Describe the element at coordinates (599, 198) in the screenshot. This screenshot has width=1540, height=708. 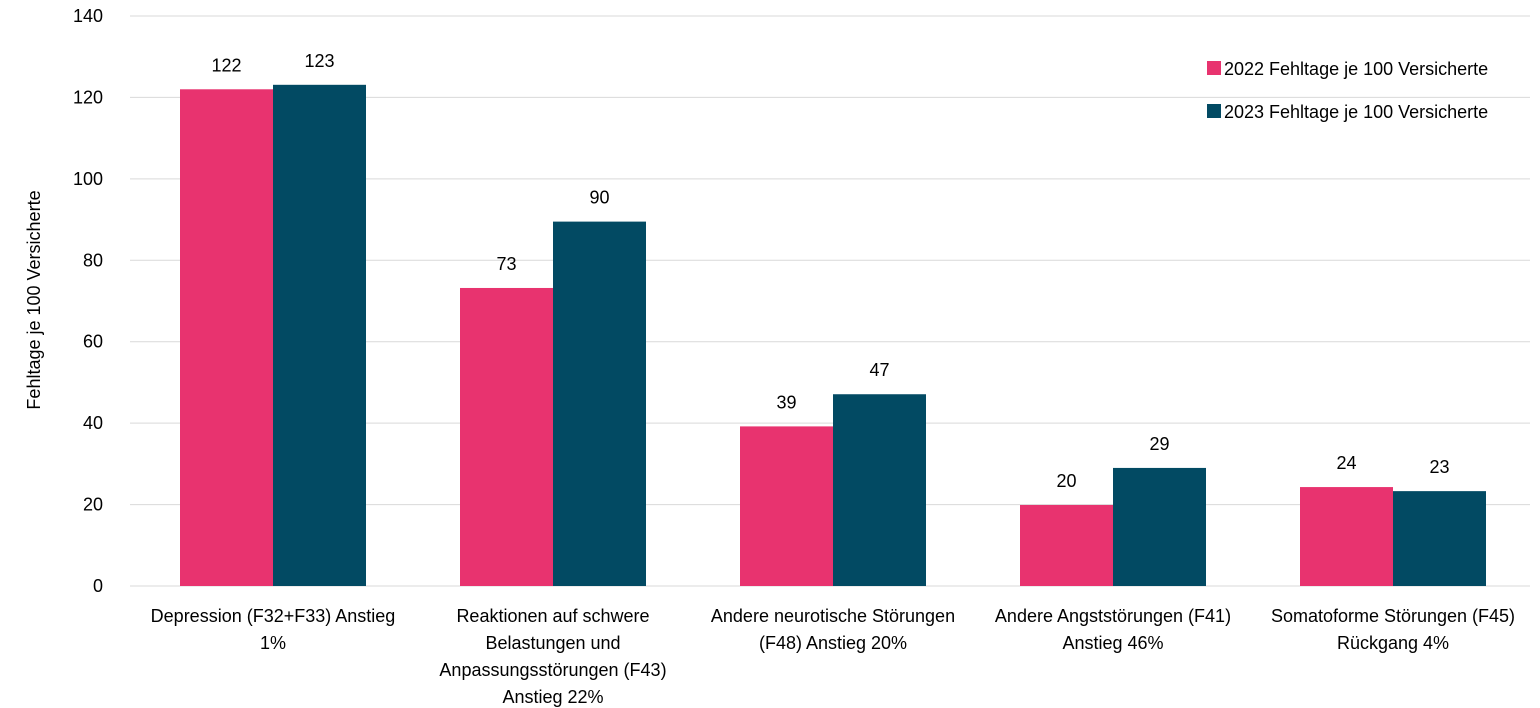
I see `data-label: 90` at that location.